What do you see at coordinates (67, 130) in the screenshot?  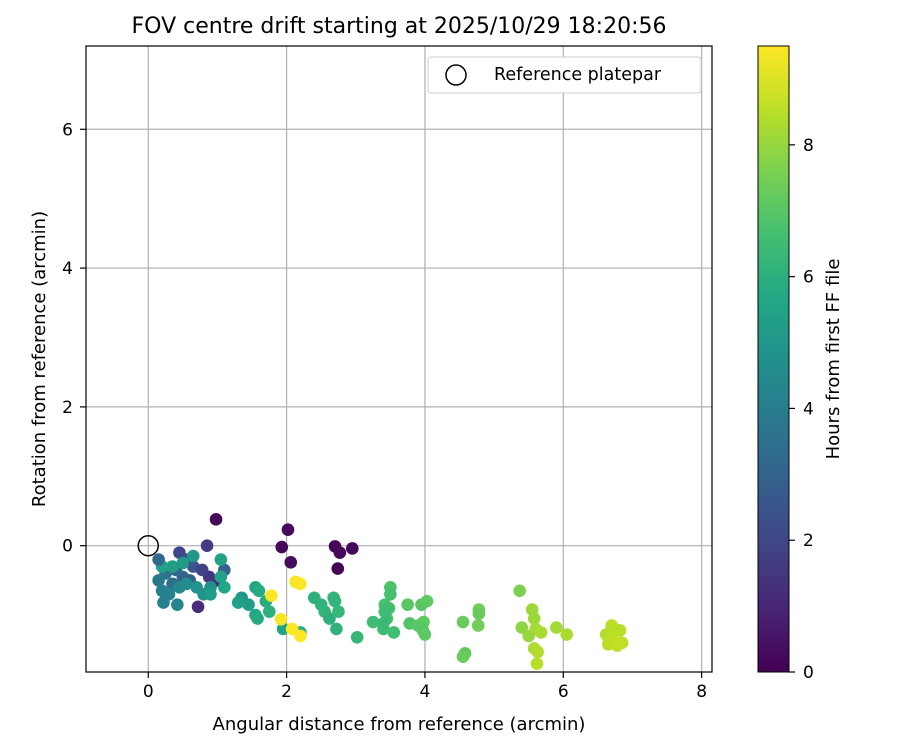 I see `y-tick-label: 6` at bounding box center [67, 130].